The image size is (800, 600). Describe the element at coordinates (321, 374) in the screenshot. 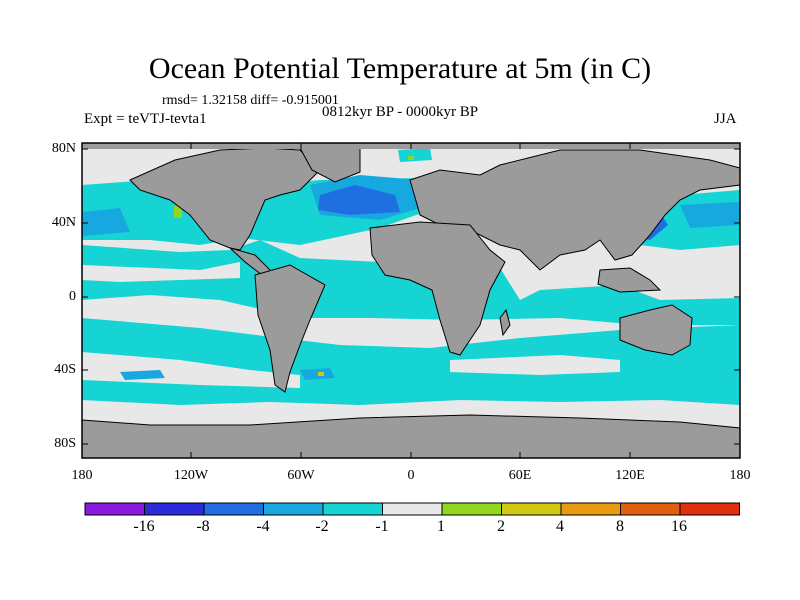

I see `south-atlantic-yellow-speck` at that location.